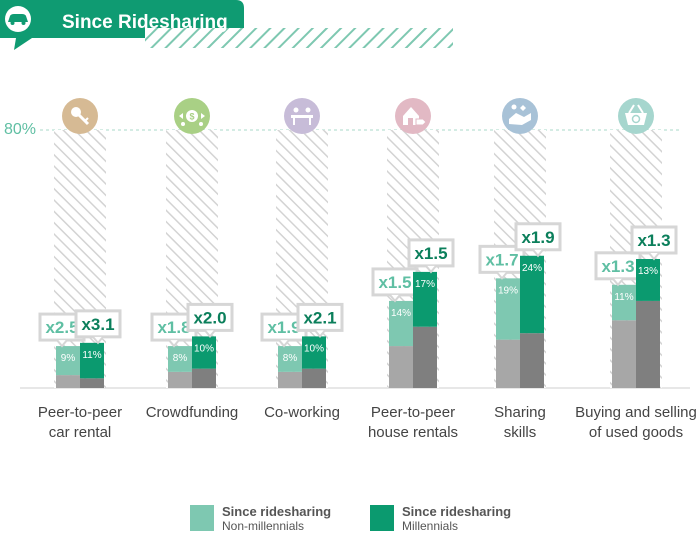  Describe the element at coordinates (20, 129) in the screenshot. I see `y-axis-tick-label: 80%` at that location.